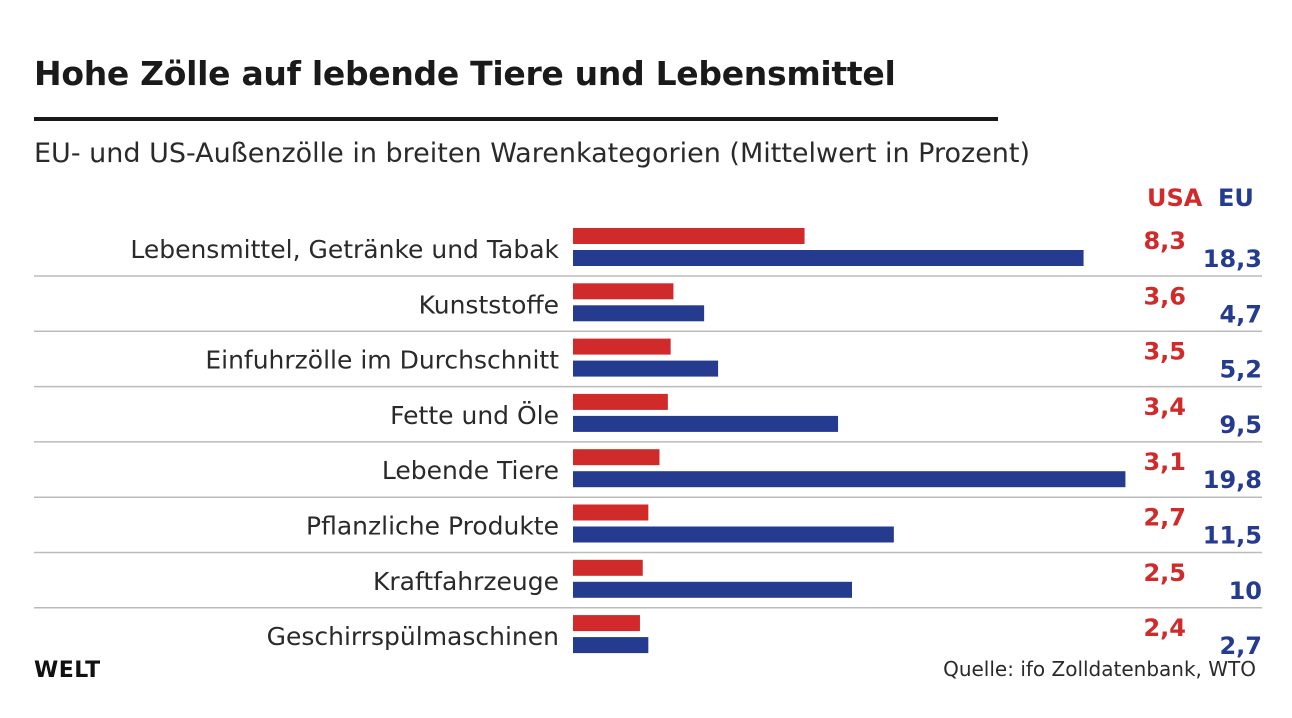 Image resolution: width=1292 pixels, height=718 pixels. What do you see at coordinates (1240, 370) in the screenshot?
I see `value-label-eu: 5,2` at bounding box center [1240, 370].